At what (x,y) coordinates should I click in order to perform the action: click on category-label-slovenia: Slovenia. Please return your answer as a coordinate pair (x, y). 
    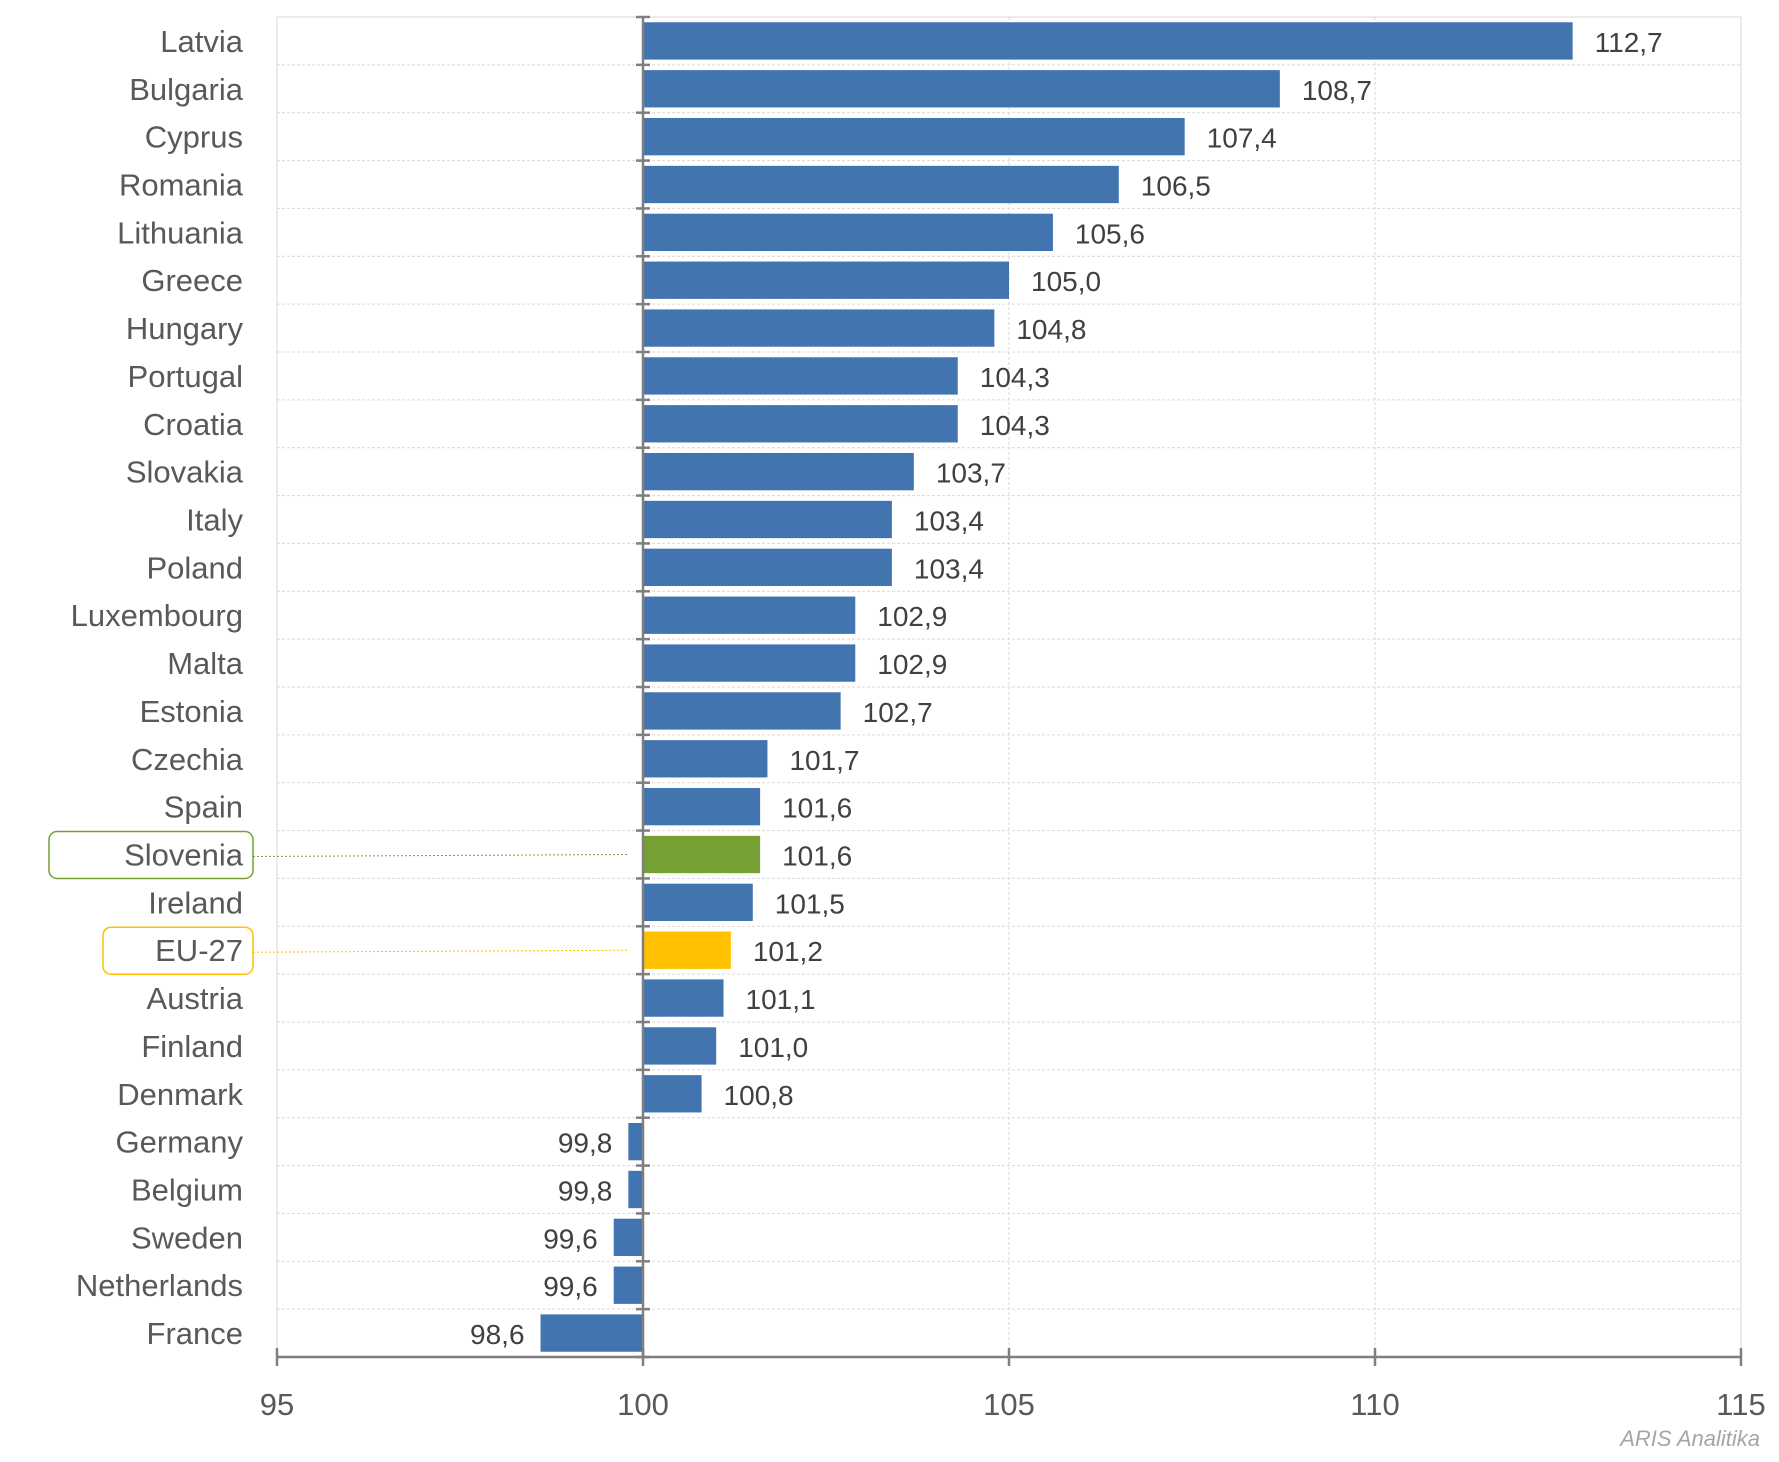
    Looking at the image, I should click on (184, 855).